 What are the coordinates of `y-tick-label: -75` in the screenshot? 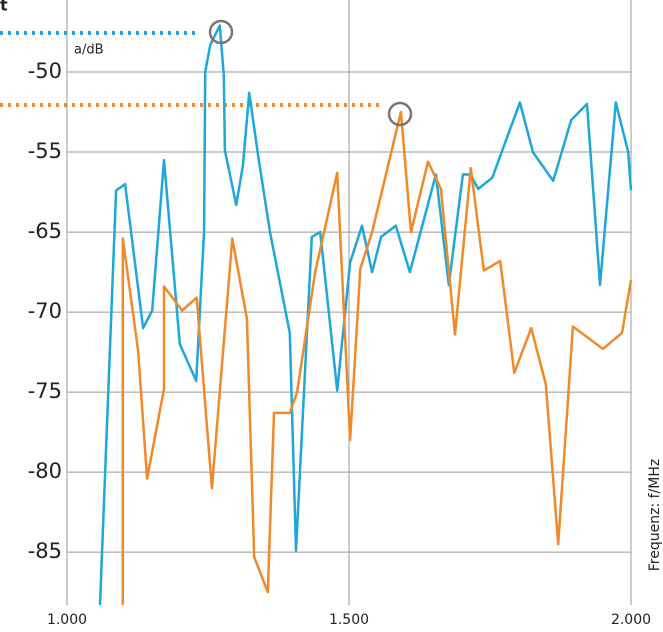 It's located at (45, 391).